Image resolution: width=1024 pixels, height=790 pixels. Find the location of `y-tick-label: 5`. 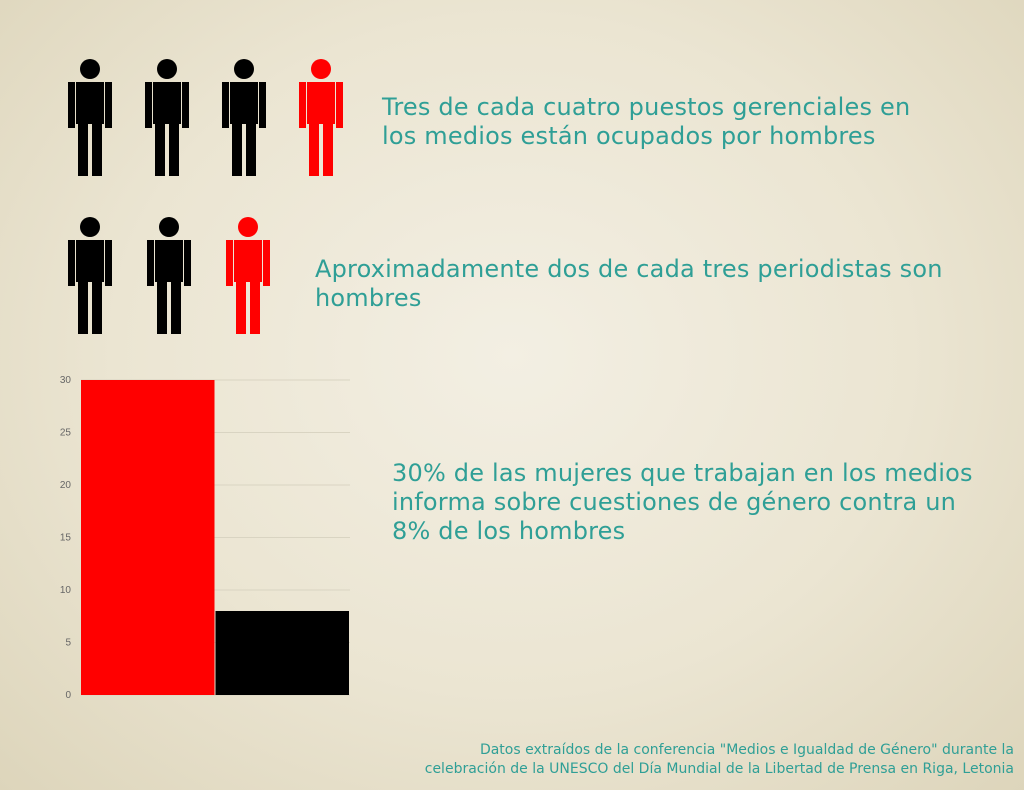

y-tick-label: 5 is located at coordinates (68, 643).